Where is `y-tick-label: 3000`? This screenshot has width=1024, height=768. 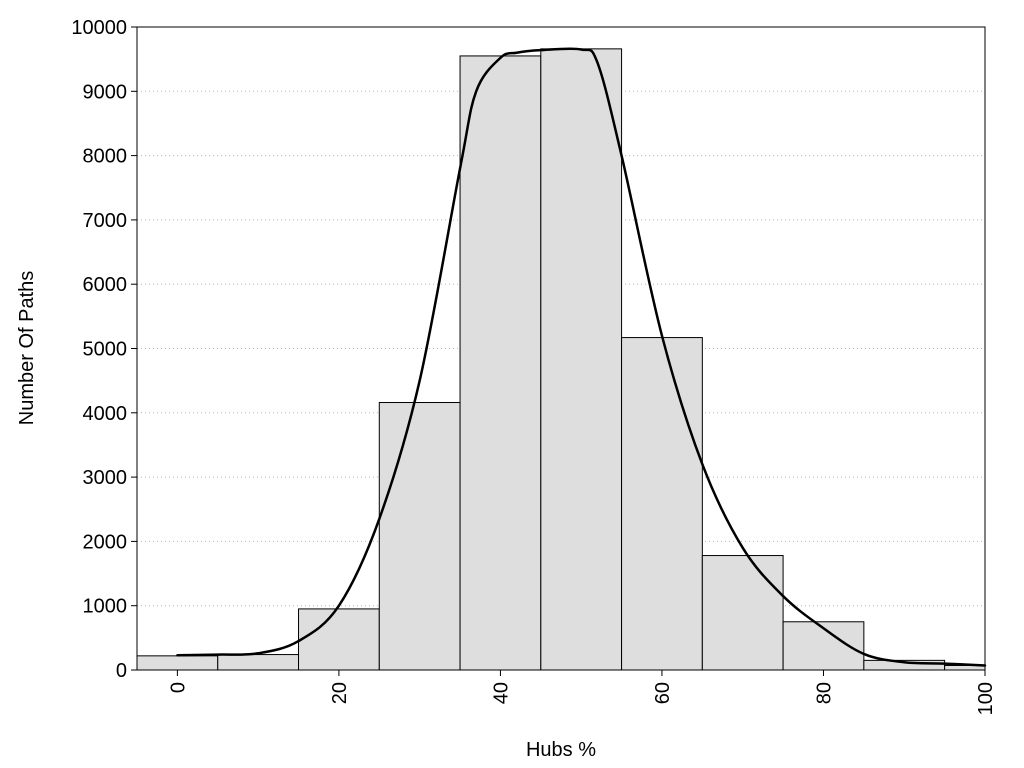
y-tick-label: 3000 is located at coordinates (105, 478).